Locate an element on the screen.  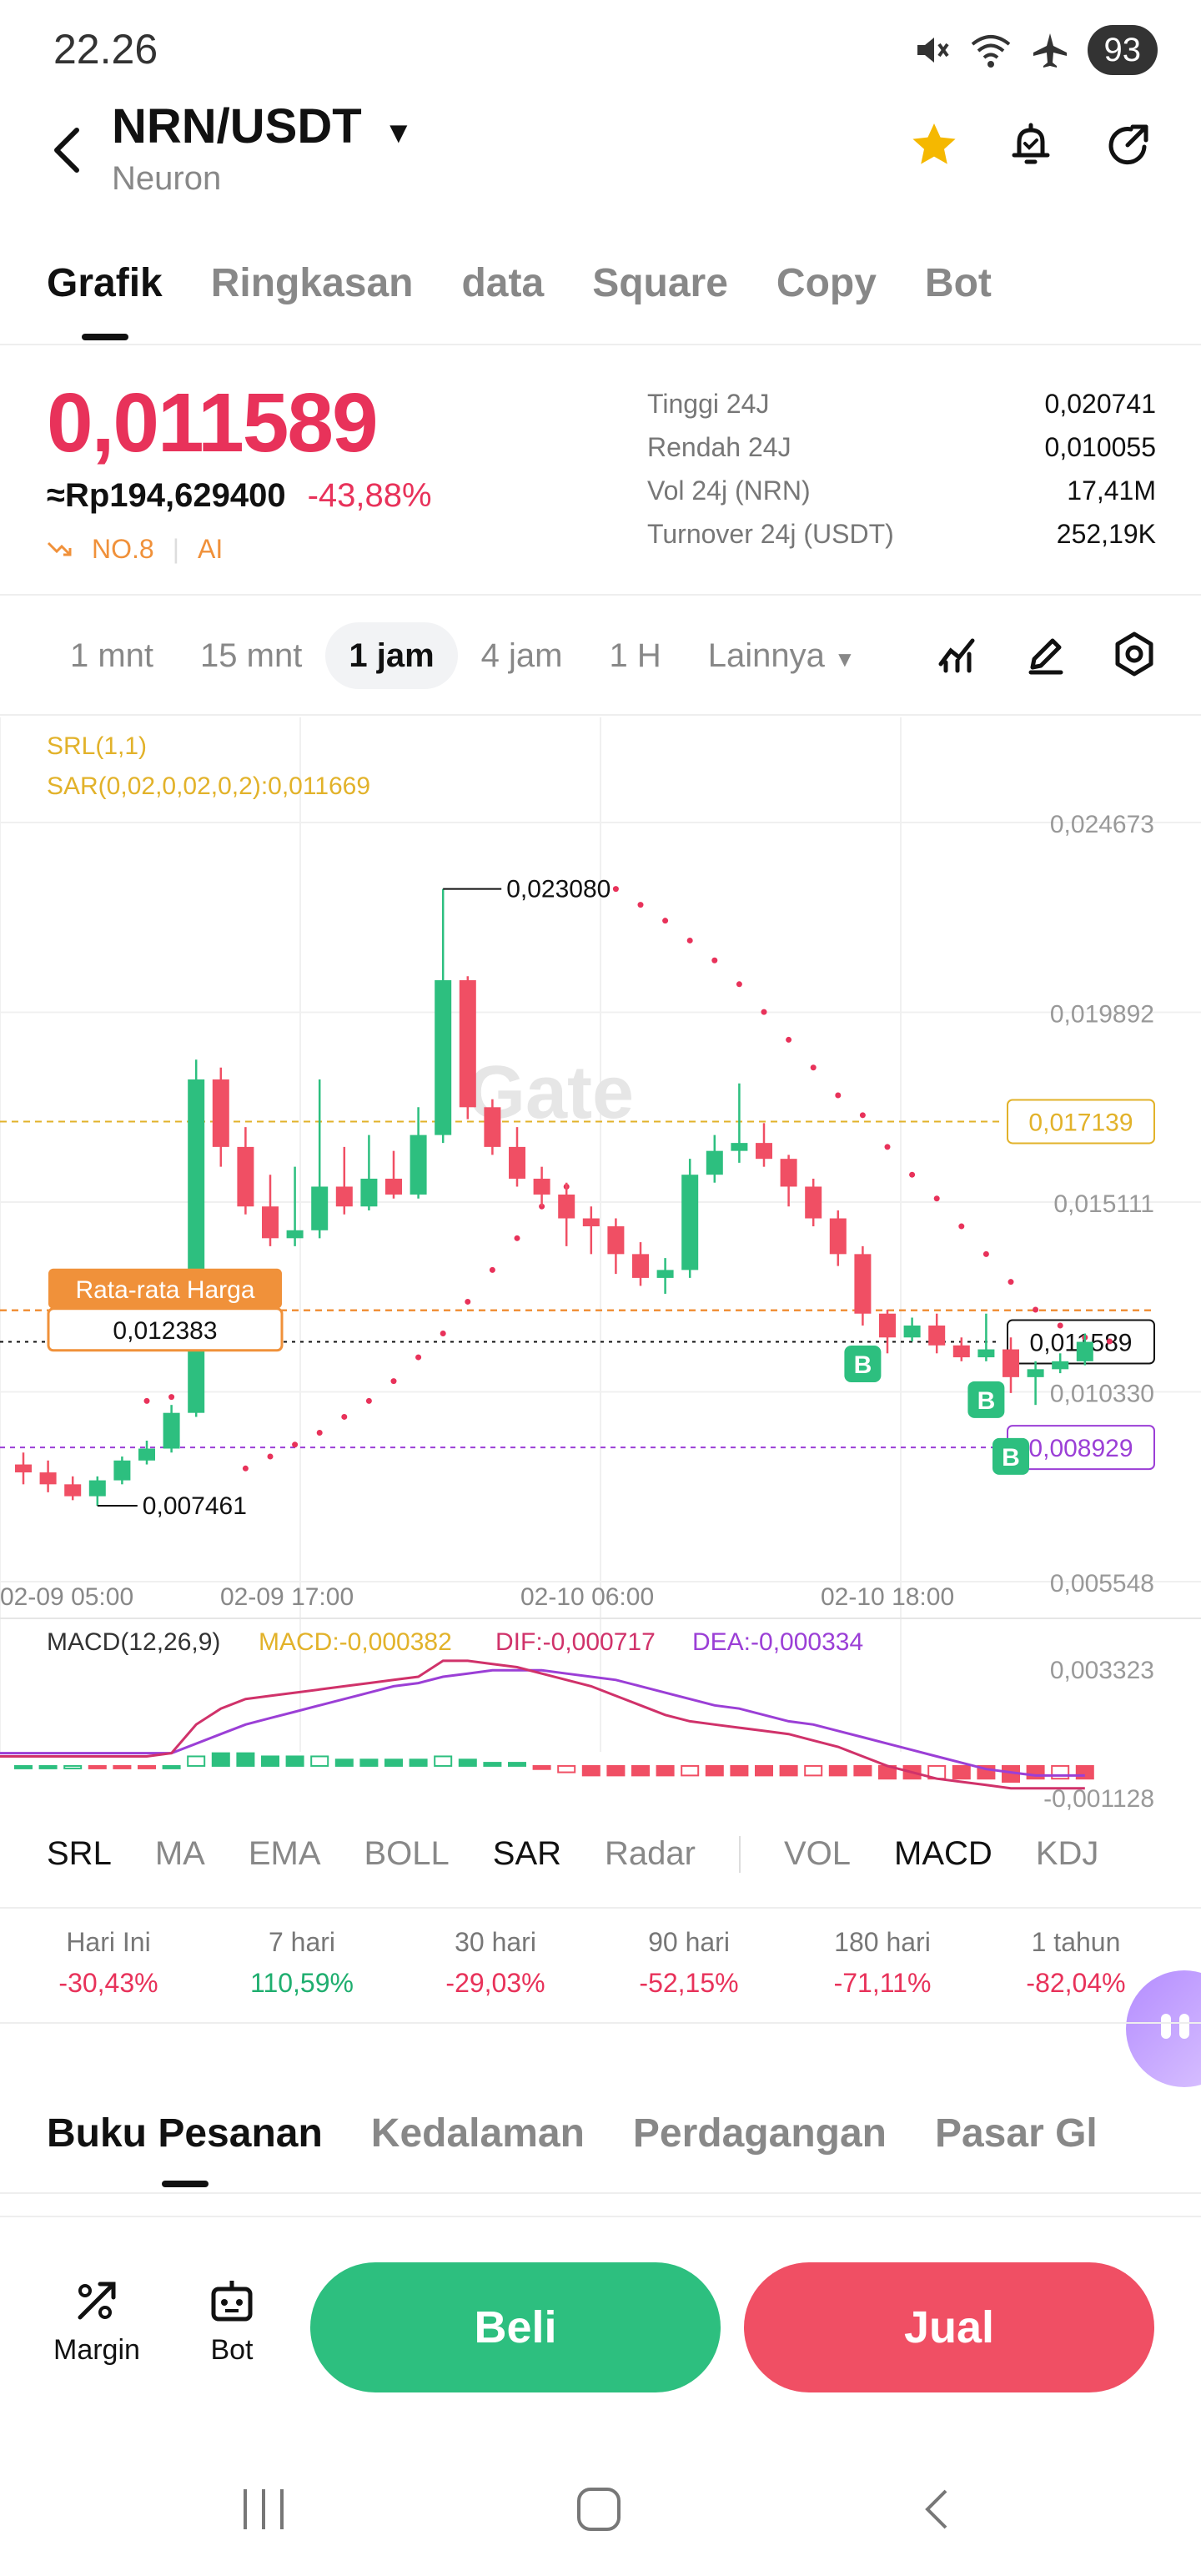
tab-square: Square is located at coordinates (660, 283).